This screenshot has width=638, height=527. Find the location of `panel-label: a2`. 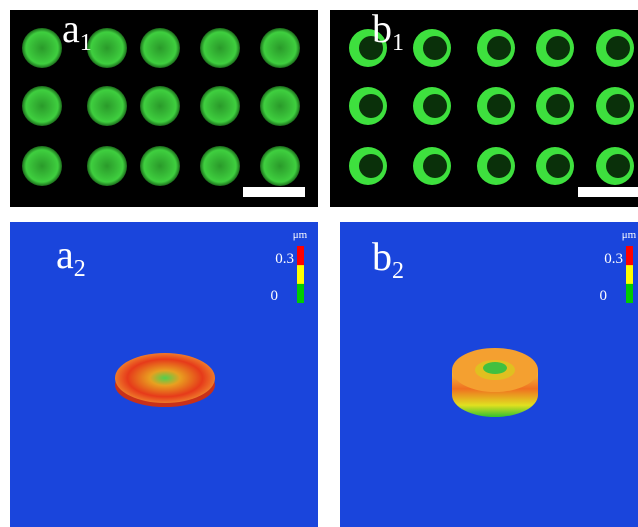

panel-label: a2 is located at coordinates (71, 257).